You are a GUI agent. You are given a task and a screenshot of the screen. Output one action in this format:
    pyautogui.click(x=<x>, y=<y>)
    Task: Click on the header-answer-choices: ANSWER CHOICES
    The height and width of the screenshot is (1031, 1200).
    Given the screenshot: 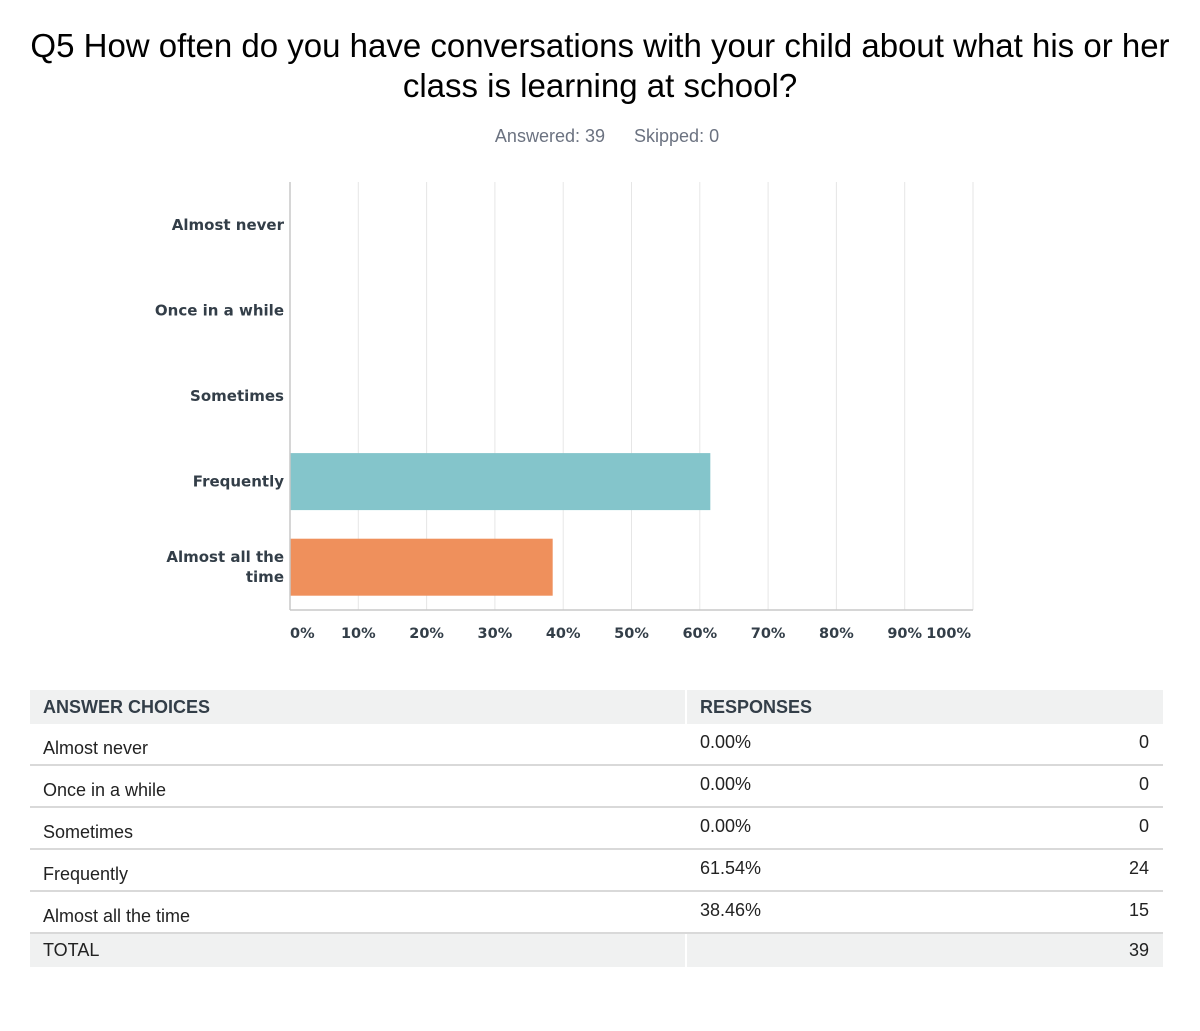 What is the action you would take?
    pyautogui.click(x=127, y=707)
    